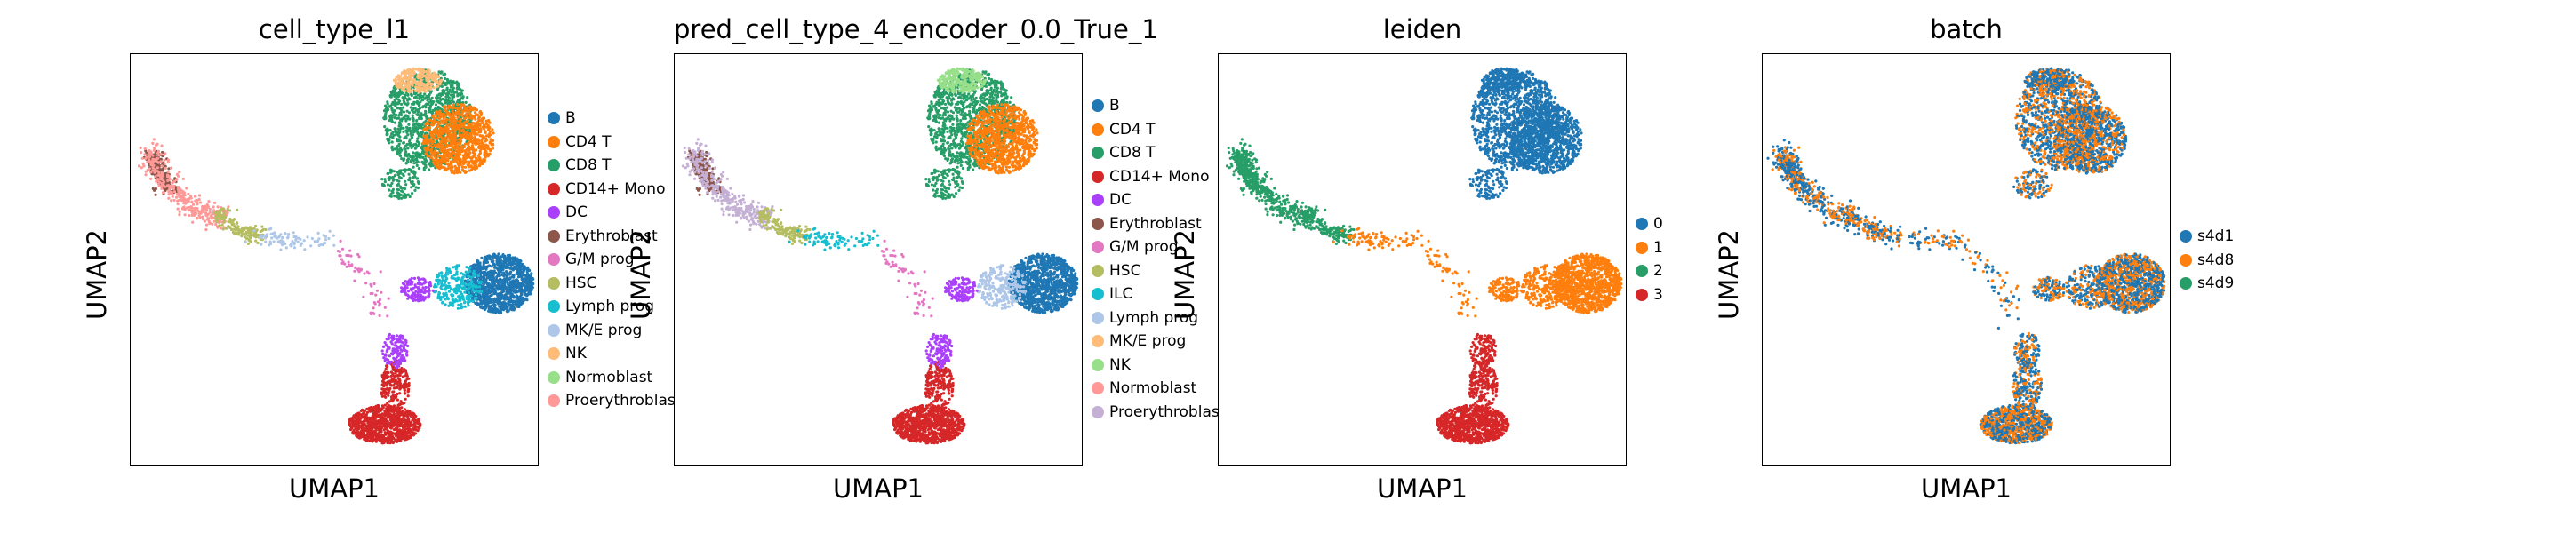 The image size is (2576, 533). Describe the element at coordinates (334, 29) in the screenshot. I see `panel-title: cell_type_l1` at that location.